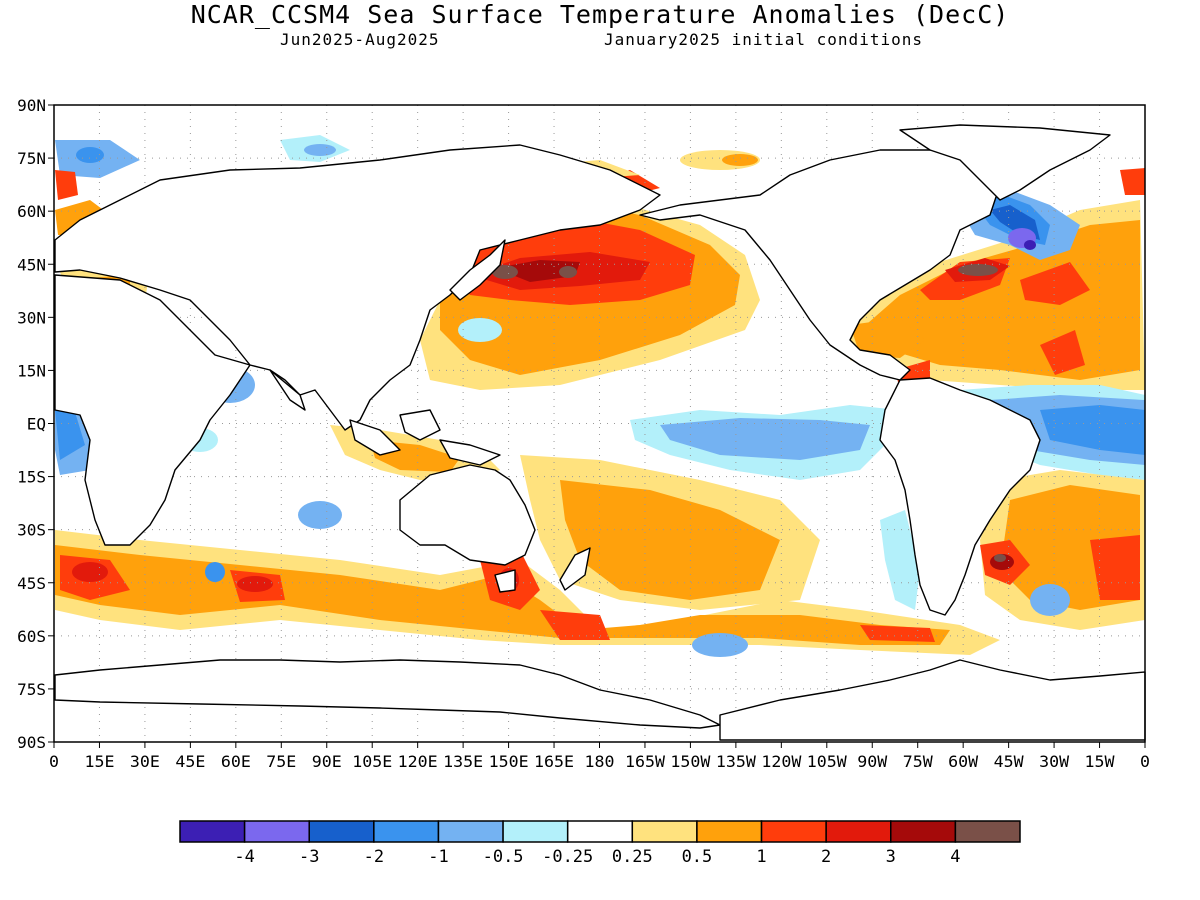 The image size is (1200, 900). Describe the element at coordinates (918, 761) in the screenshot. I see `lon-label: 75W` at that location.